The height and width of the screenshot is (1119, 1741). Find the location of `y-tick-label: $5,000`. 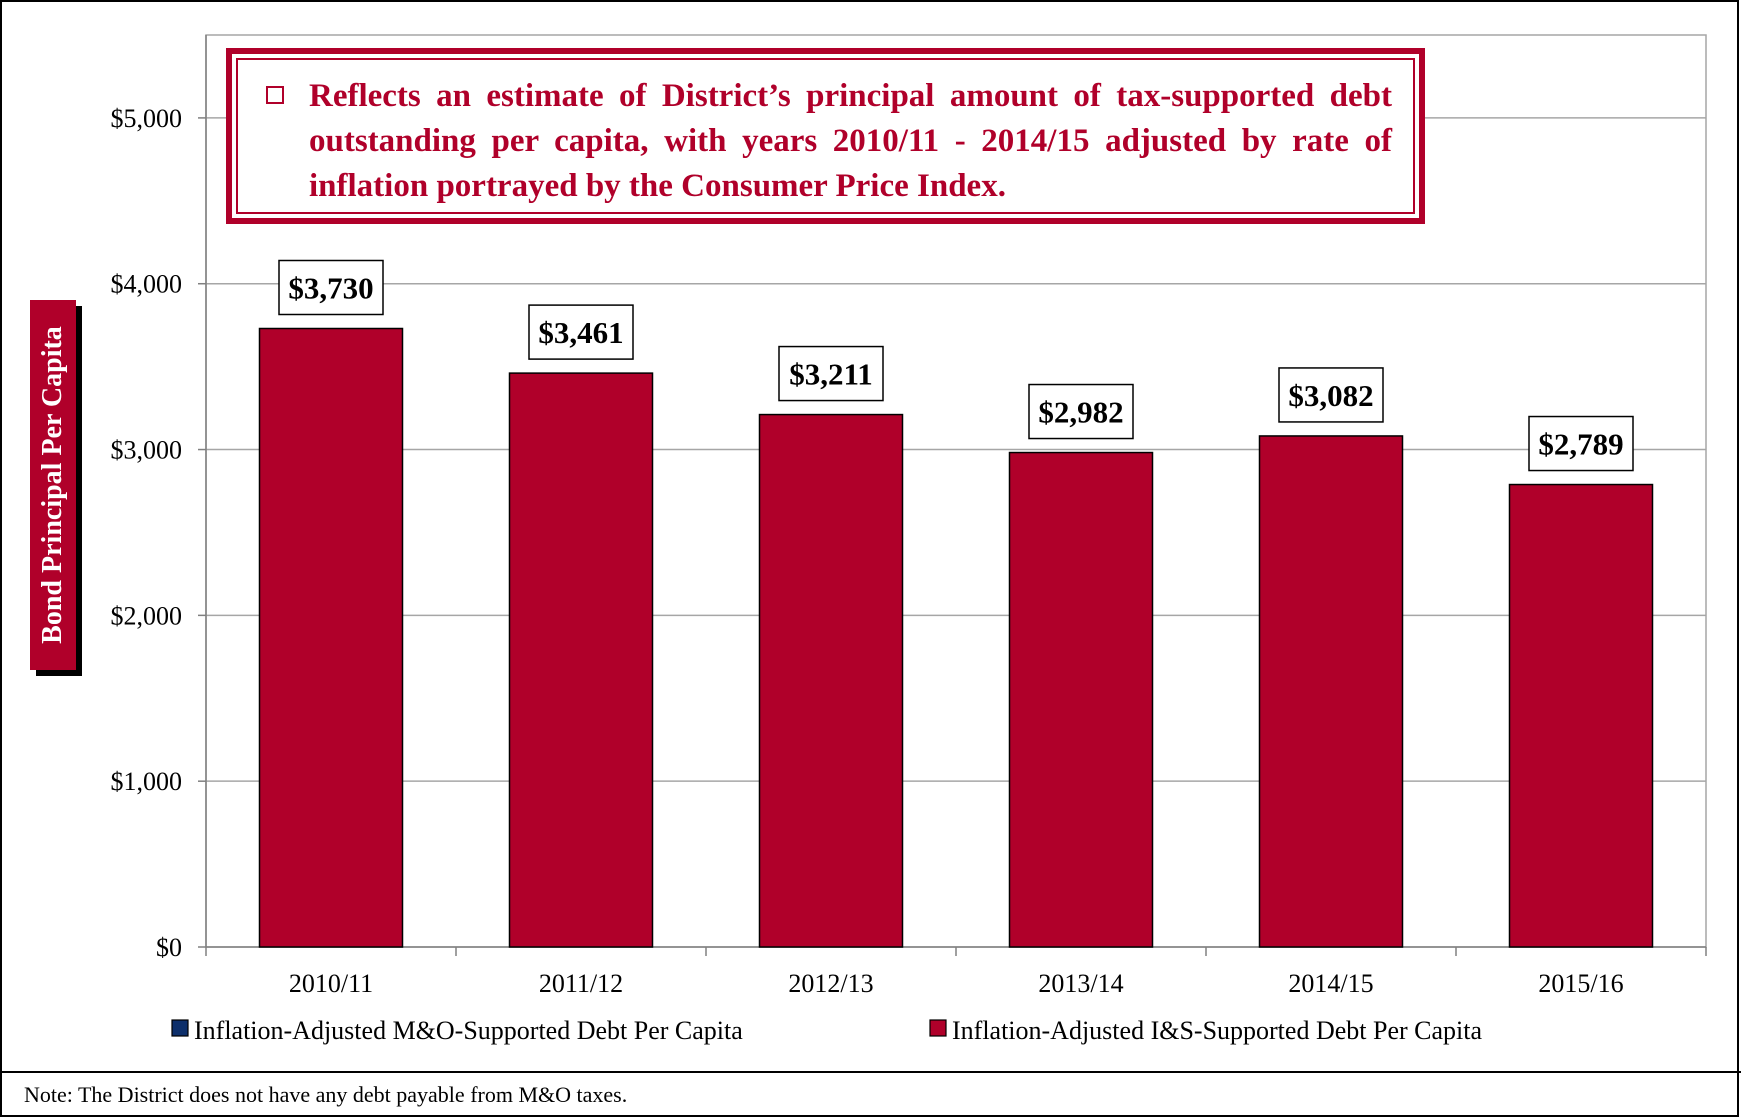

y-tick-label: $5,000 is located at coordinates (147, 118).